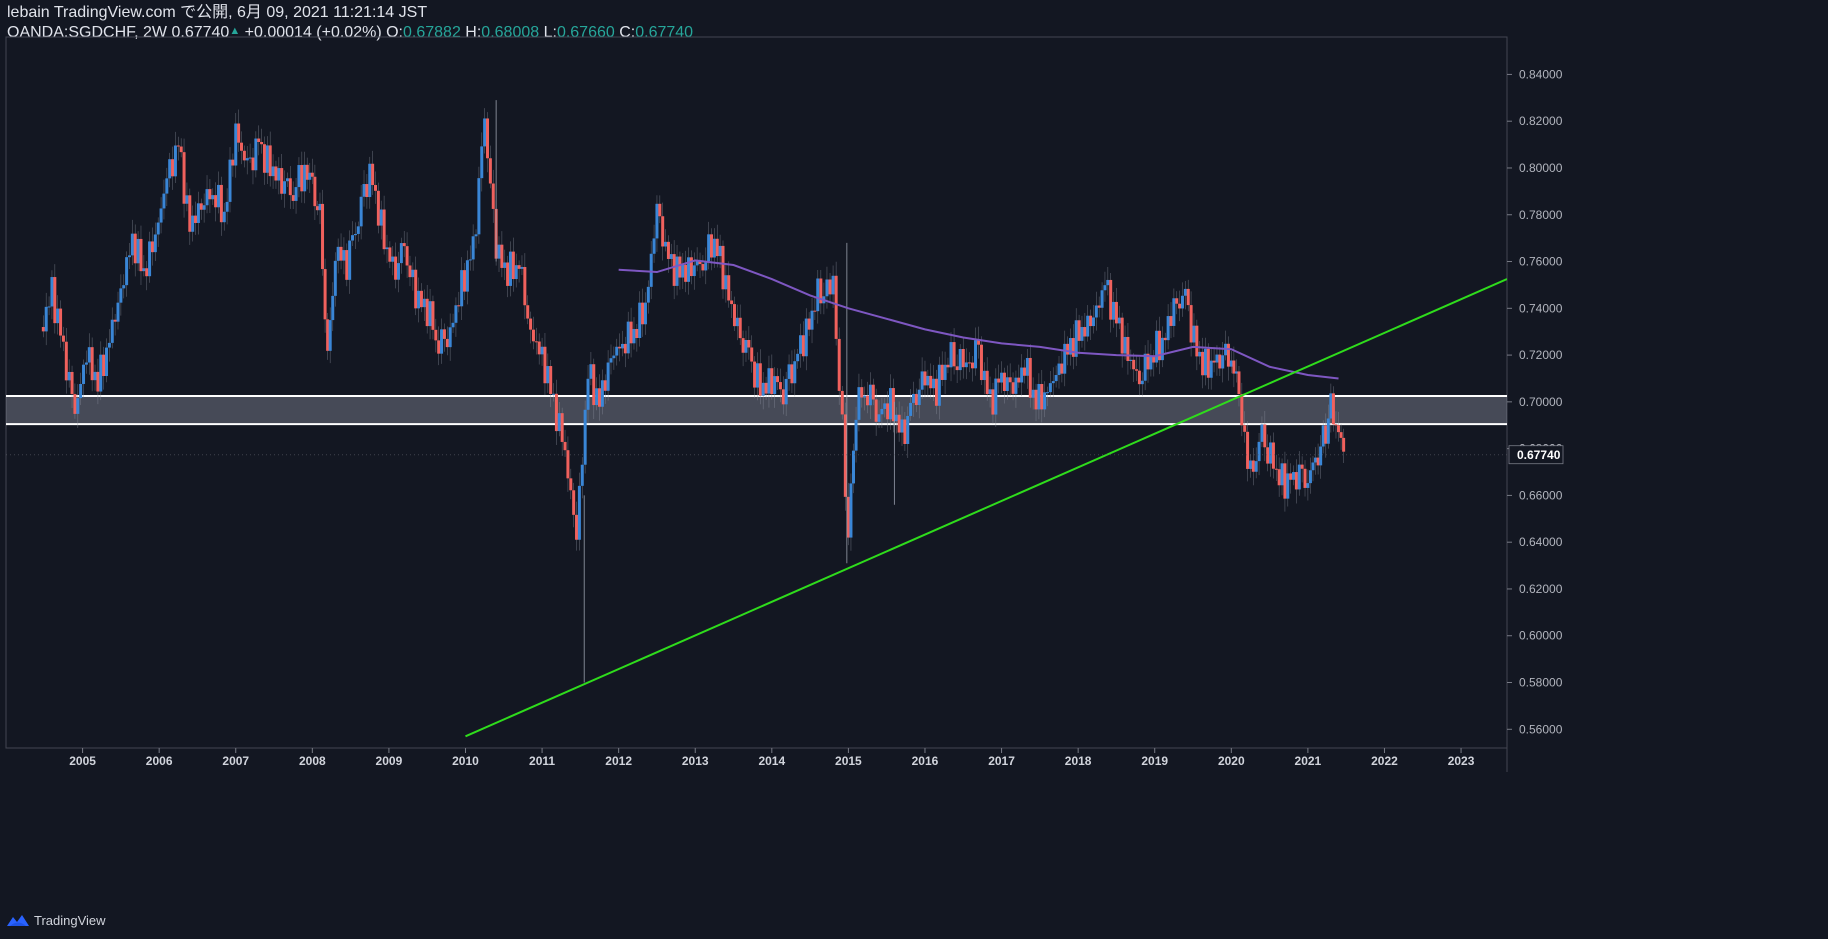 The image size is (1828, 939). Describe the element at coordinates (1231, 761) in the screenshot. I see `x-tick-label: 2020` at that location.